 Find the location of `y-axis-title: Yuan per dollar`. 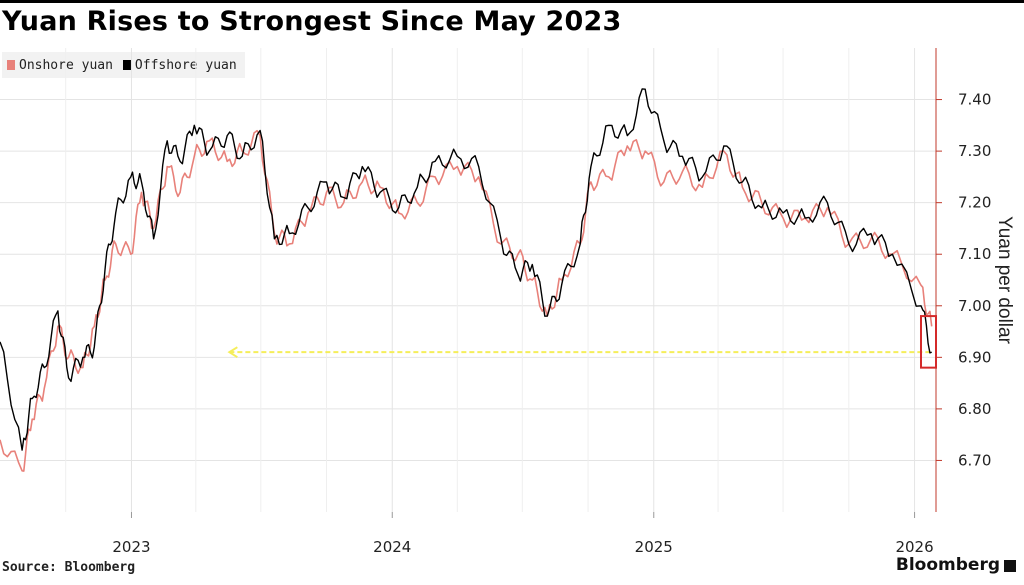

y-axis-title: Yuan per dollar is located at coordinates (1004, 280).